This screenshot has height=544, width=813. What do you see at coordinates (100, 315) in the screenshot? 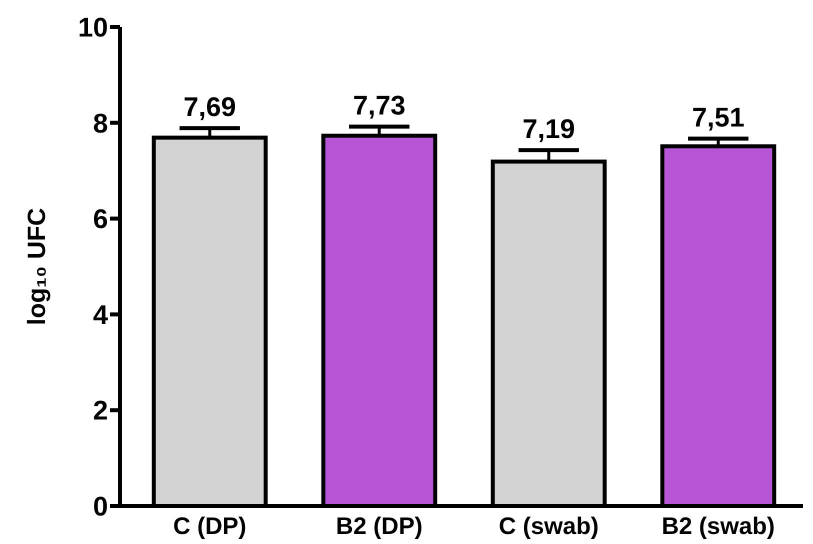
I see `y-tick-label: 4` at bounding box center [100, 315].